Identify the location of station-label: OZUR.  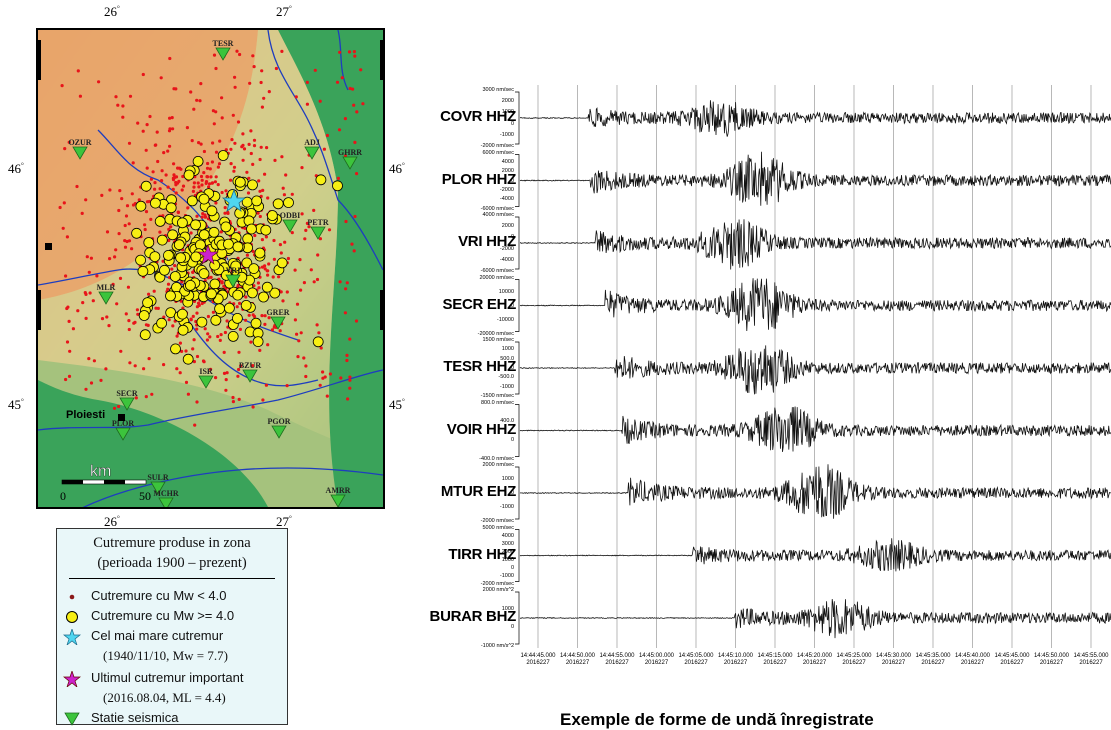
(79, 142).